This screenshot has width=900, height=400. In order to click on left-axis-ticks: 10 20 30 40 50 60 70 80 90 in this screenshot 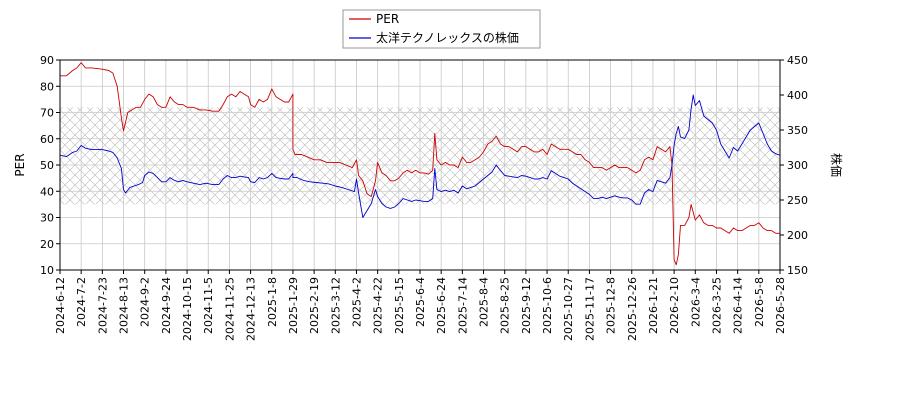, I will do `click(50, 165)`.